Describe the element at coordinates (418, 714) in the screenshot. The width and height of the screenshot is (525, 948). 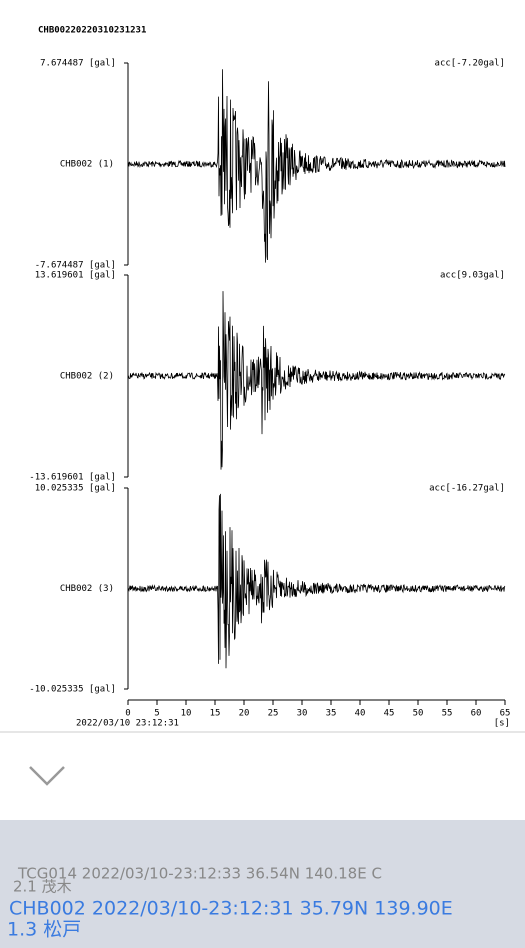
I see `x-tick-label: 50` at that location.